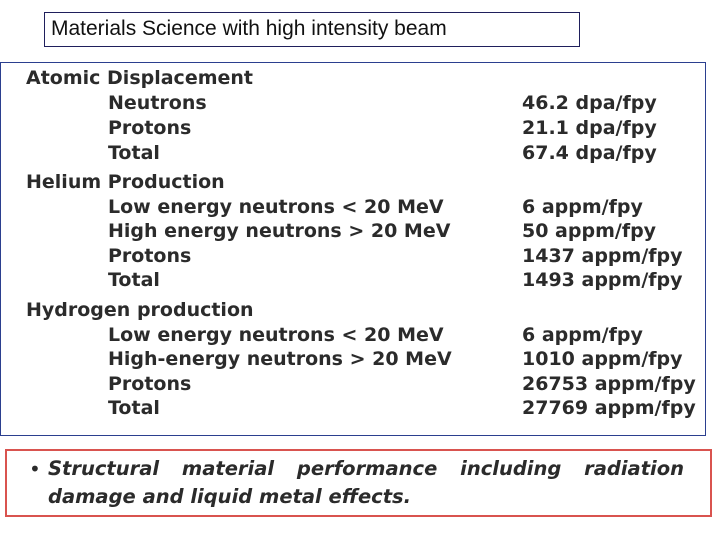  Describe the element at coordinates (602, 359) in the screenshot. I see `row-value: 1010 appm/fpy` at that location.